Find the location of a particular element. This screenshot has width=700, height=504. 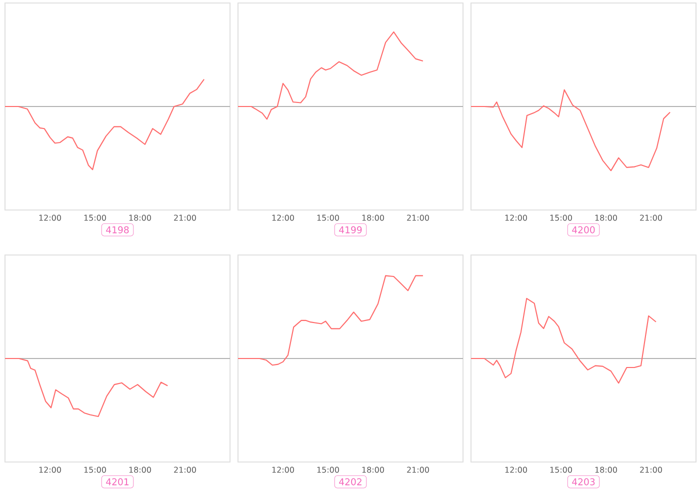

text: 4203 is located at coordinates (583, 482).